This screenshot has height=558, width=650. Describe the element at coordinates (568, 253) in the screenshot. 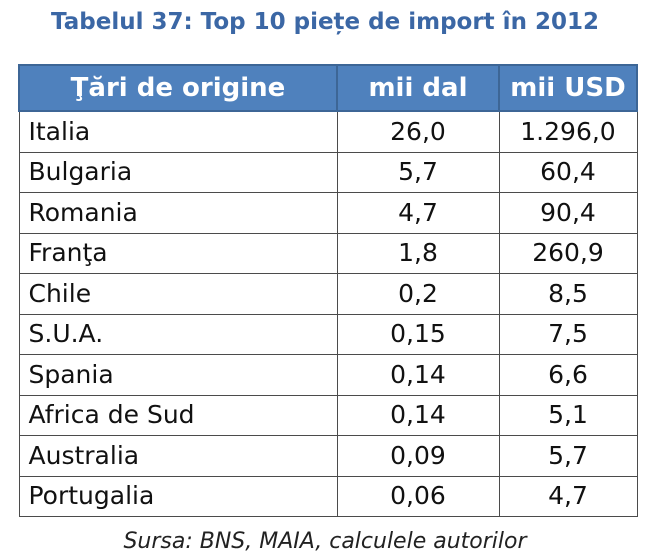

I see `mii-usd-cell: 260,9` at that location.